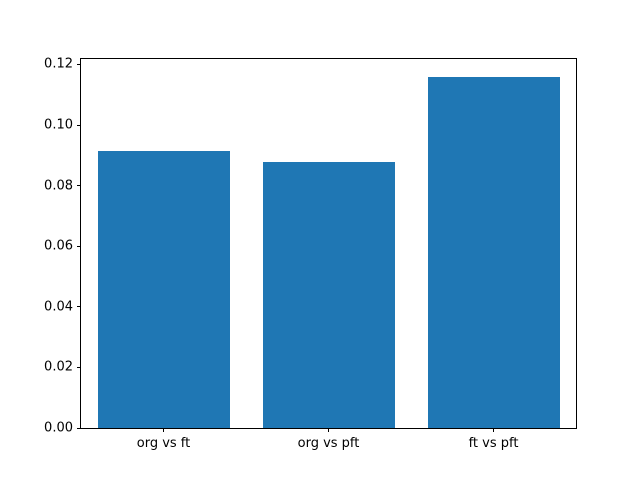 The width and height of the screenshot is (640, 480). What do you see at coordinates (328, 295) in the screenshot?
I see `bar-org-vs-pft` at bounding box center [328, 295].